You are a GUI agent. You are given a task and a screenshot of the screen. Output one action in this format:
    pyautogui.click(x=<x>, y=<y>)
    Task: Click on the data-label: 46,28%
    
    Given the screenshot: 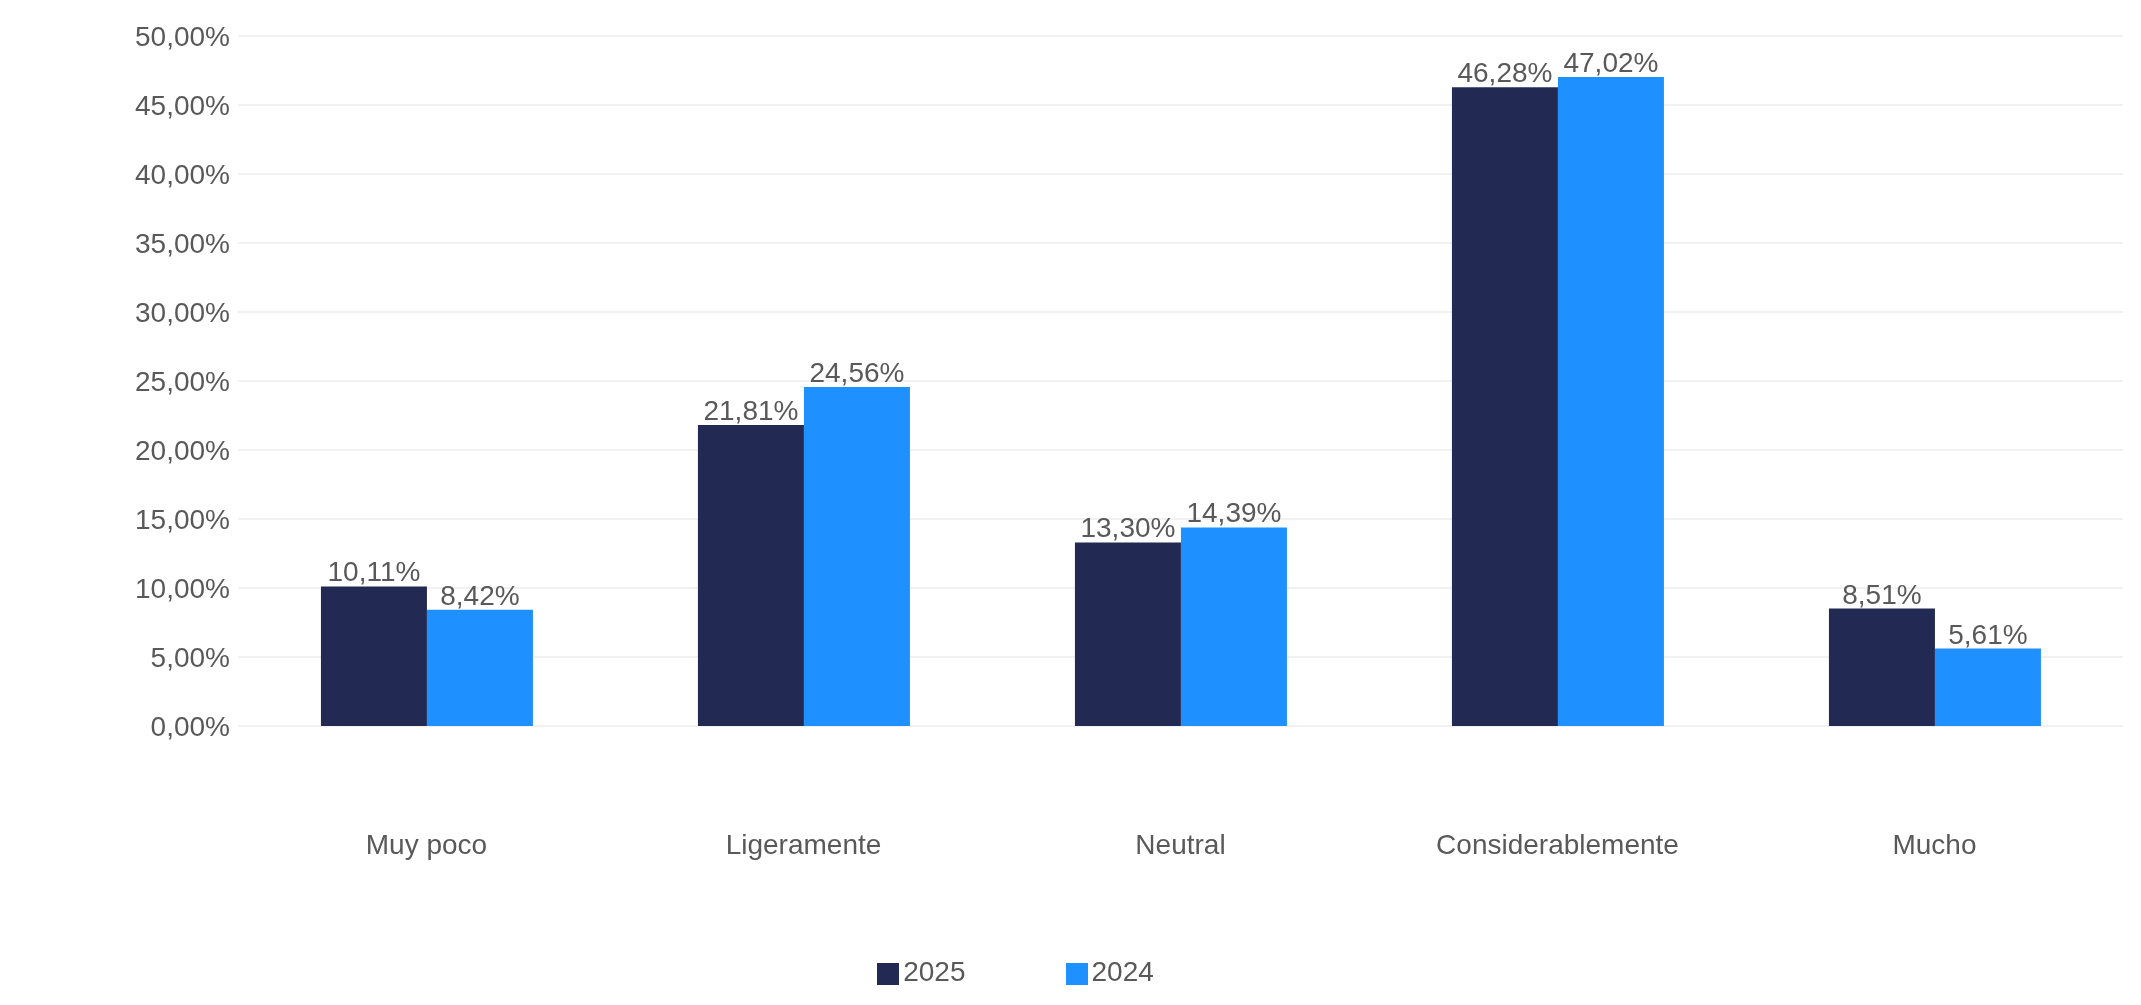 What is the action you would take?
    pyautogui.click(x=1505, y=73)
    